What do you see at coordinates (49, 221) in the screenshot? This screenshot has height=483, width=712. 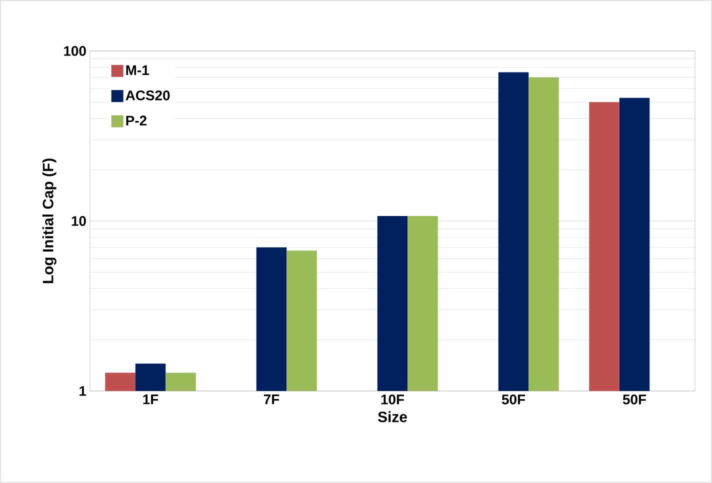 I see `y-axis-title: Log Initial Cap (F)` at bounding box center [49, 221].